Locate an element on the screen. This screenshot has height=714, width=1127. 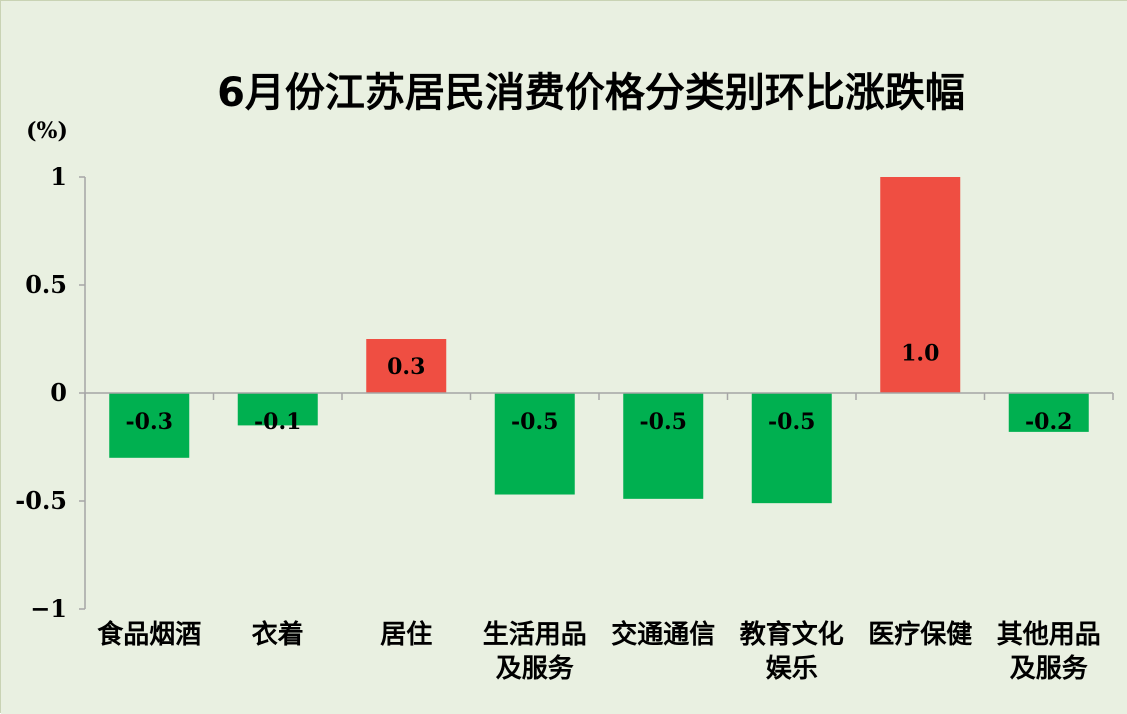
x-tick-label-line: 生活用品 is located at coordinates (535, 635).